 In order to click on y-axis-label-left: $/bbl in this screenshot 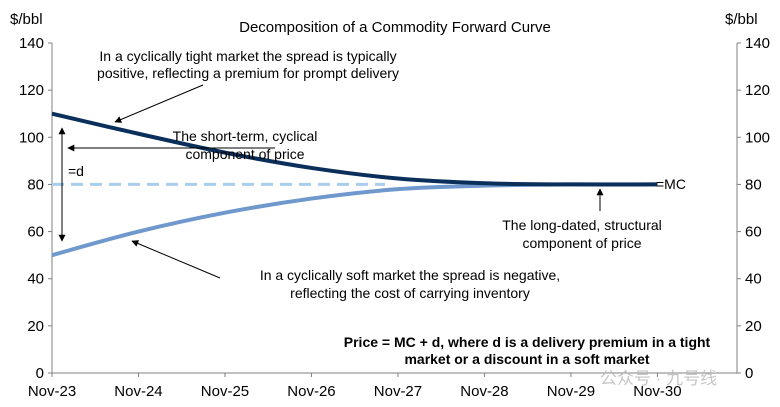, I will do `click(26, 19)`.